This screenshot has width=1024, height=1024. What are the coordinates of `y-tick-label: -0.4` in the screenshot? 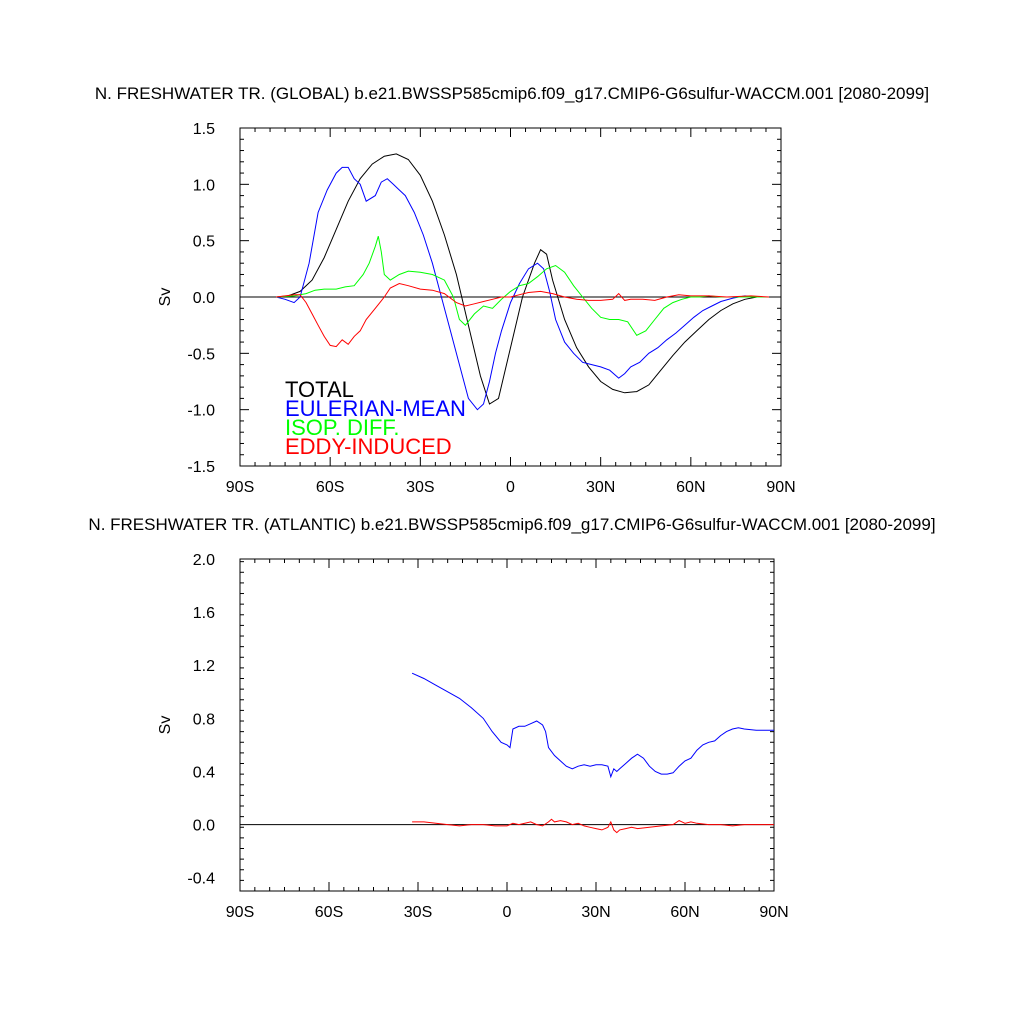 It's located at (201, 879).